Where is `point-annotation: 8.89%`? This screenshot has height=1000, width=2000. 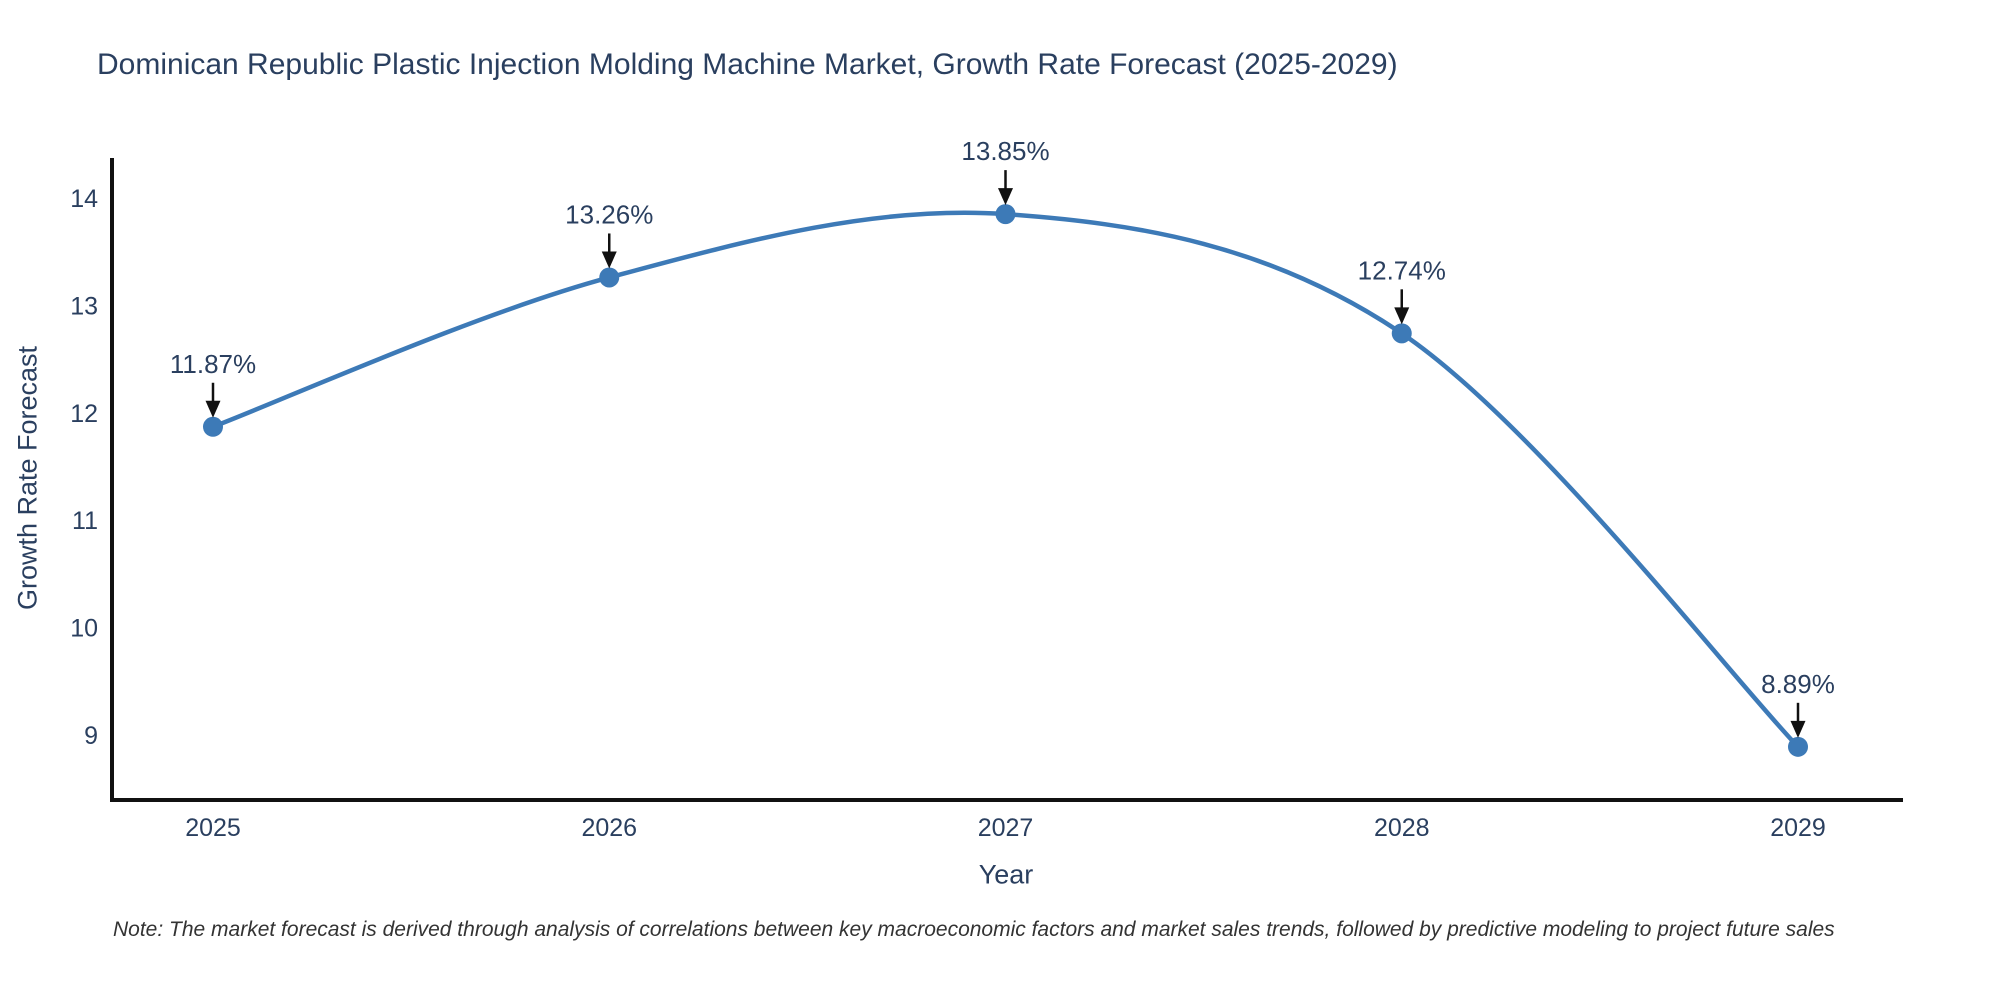
point-annotation: 8.89% is located at coordinates (1798, 703).